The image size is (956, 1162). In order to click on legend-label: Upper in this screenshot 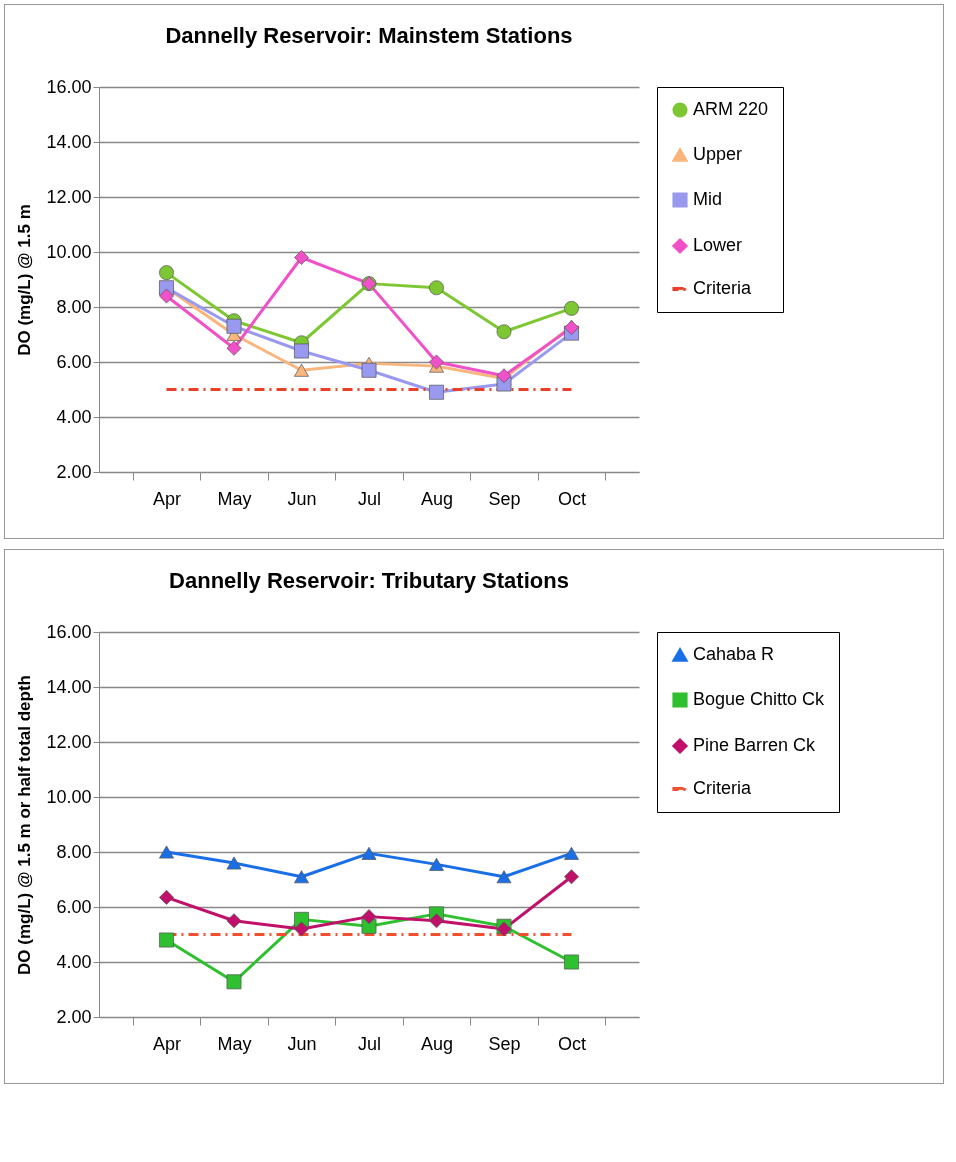, I will do `click(718, 154)`.